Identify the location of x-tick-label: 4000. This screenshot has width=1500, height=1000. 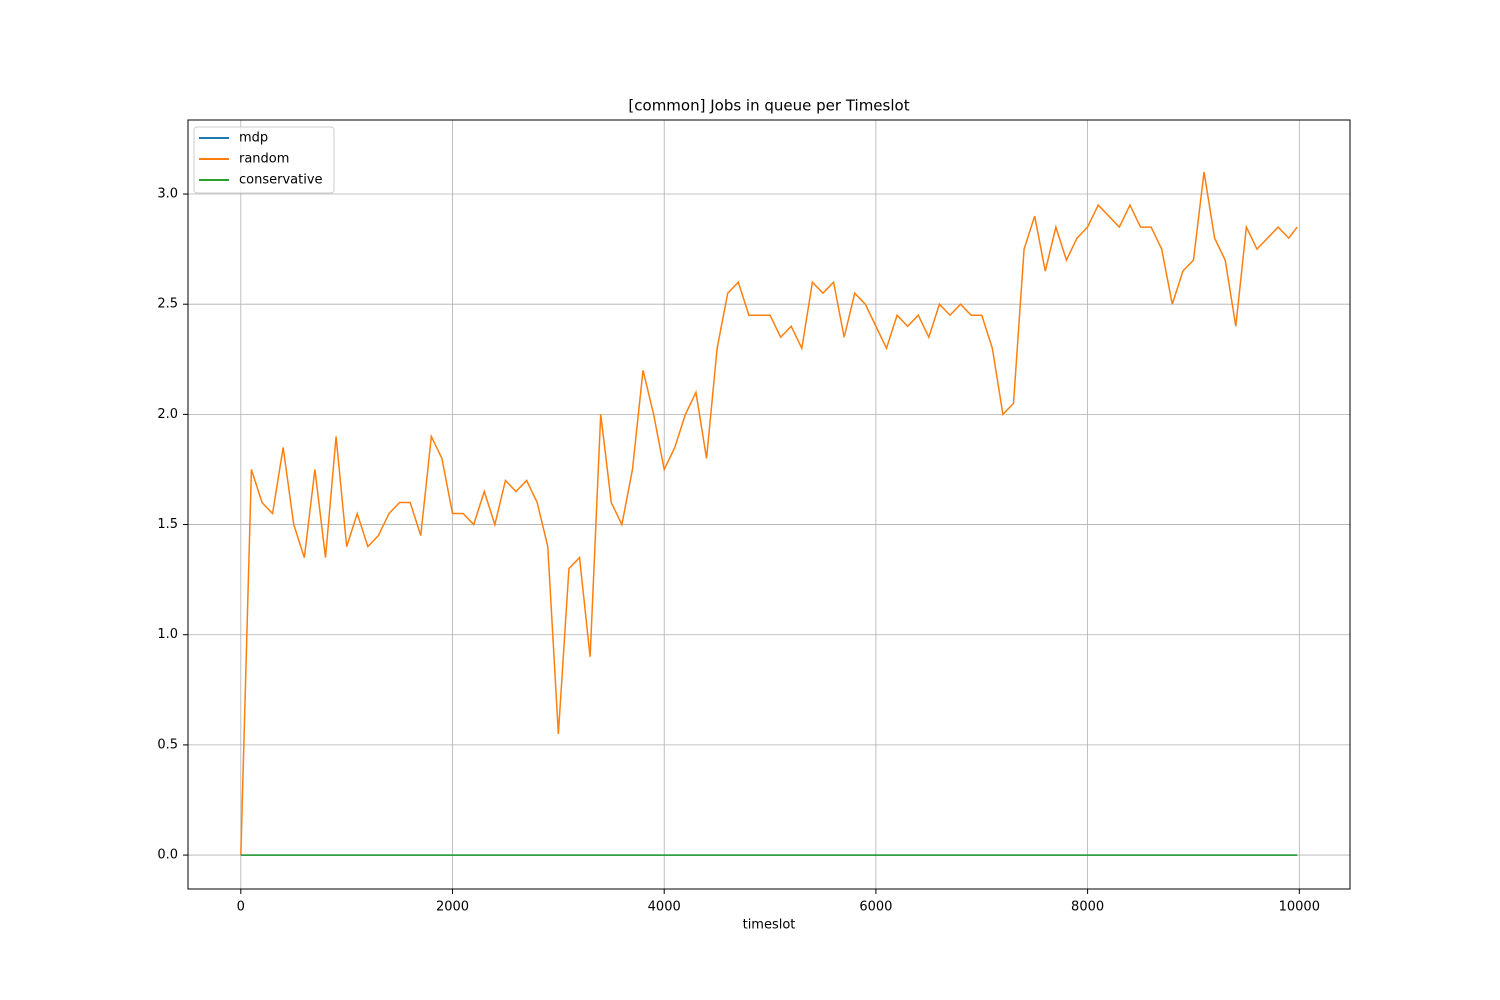
(664, 907).